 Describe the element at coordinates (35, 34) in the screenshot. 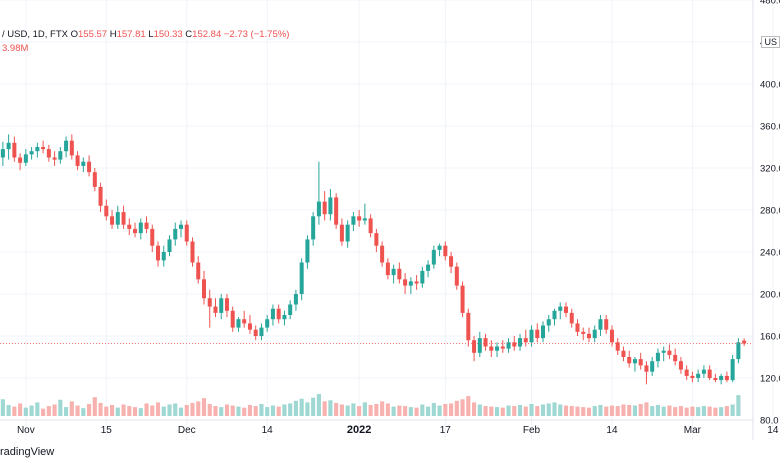

I see `symbol-label: / USD, 1D, FTX` at that location.